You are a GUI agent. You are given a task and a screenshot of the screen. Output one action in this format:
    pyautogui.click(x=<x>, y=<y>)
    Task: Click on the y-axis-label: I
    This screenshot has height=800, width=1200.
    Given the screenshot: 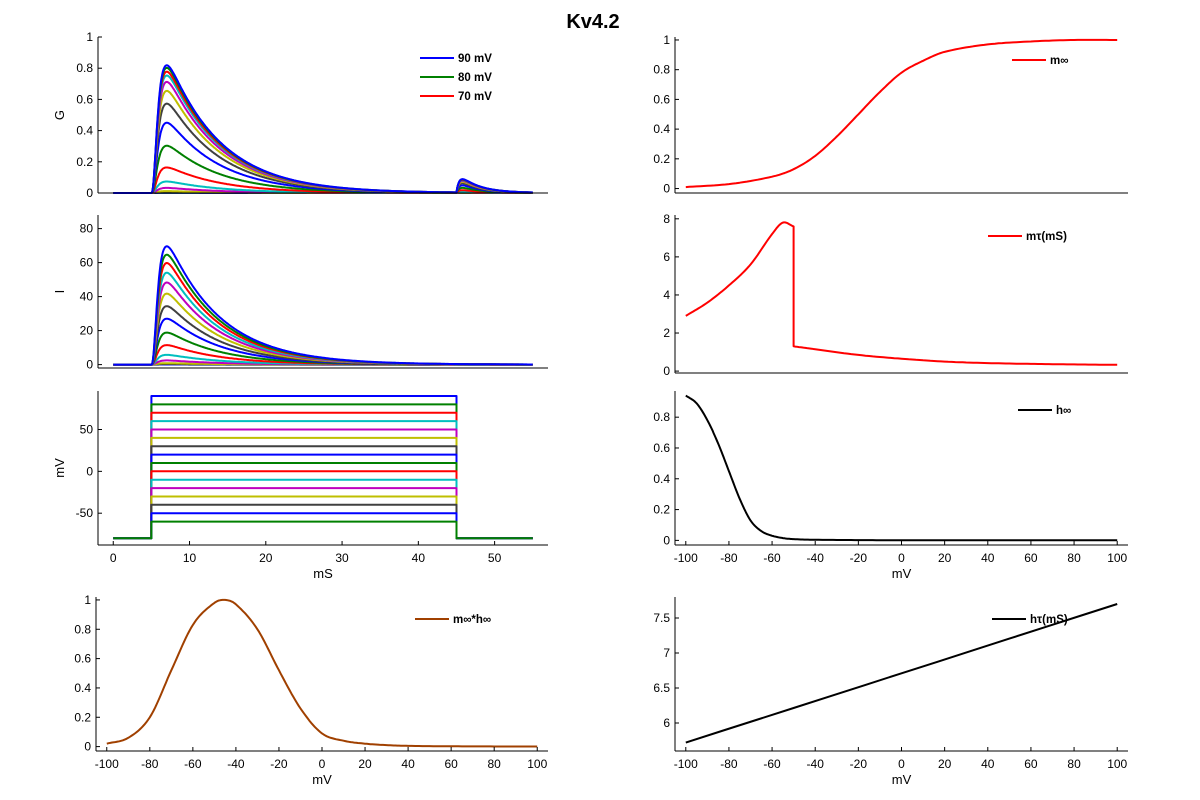 What is the action you would take?
    pyautogui.click(x=59, y=292)
    